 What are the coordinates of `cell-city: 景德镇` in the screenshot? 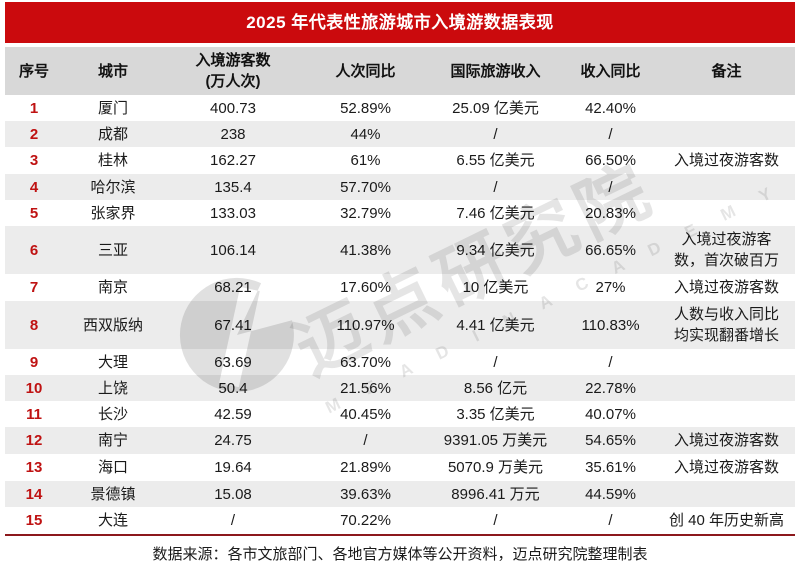 It's located at (113, 494).